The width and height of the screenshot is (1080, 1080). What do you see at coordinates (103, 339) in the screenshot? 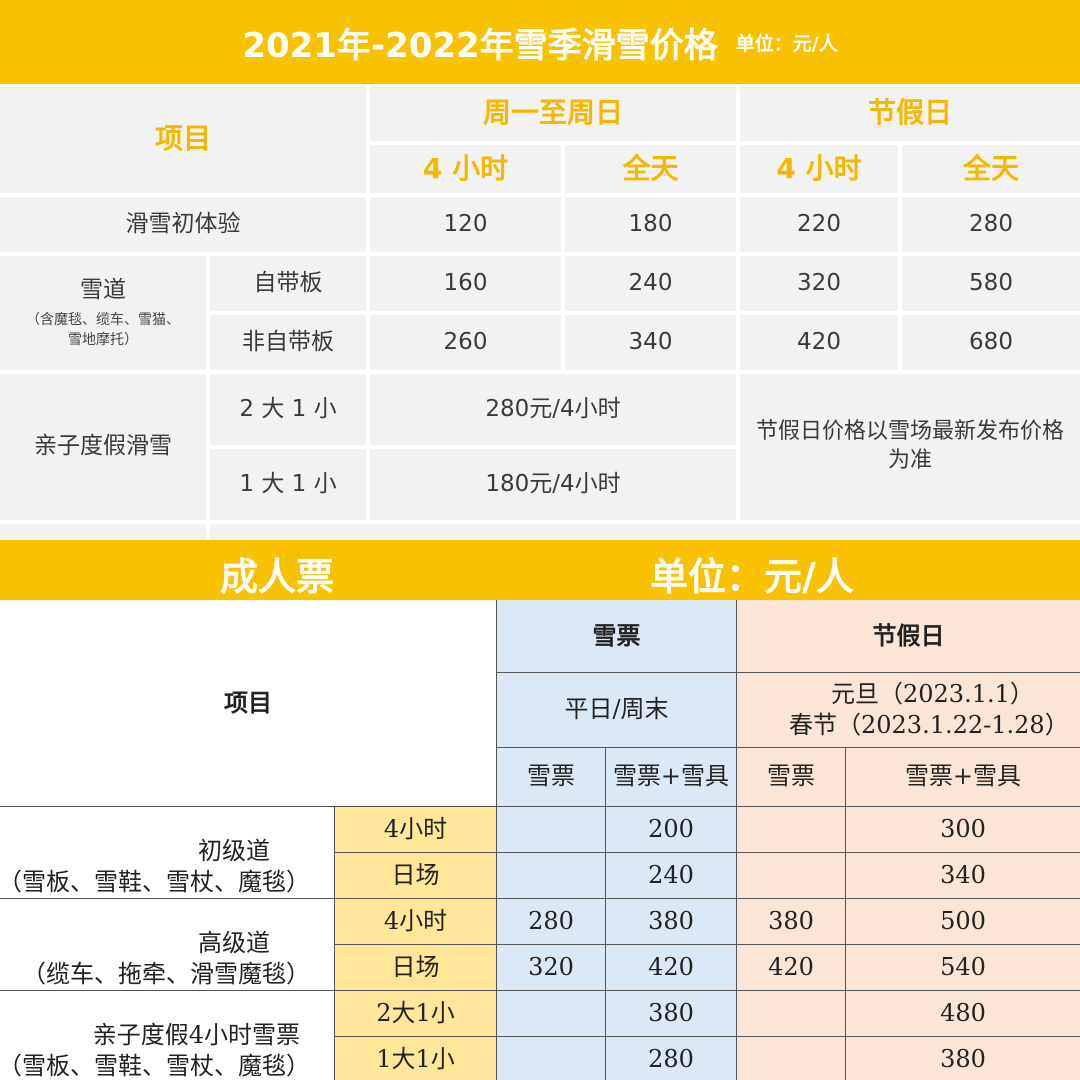
I see `row-slope-note-line2: 雪地摩托）` at bounding box center [103, 339].